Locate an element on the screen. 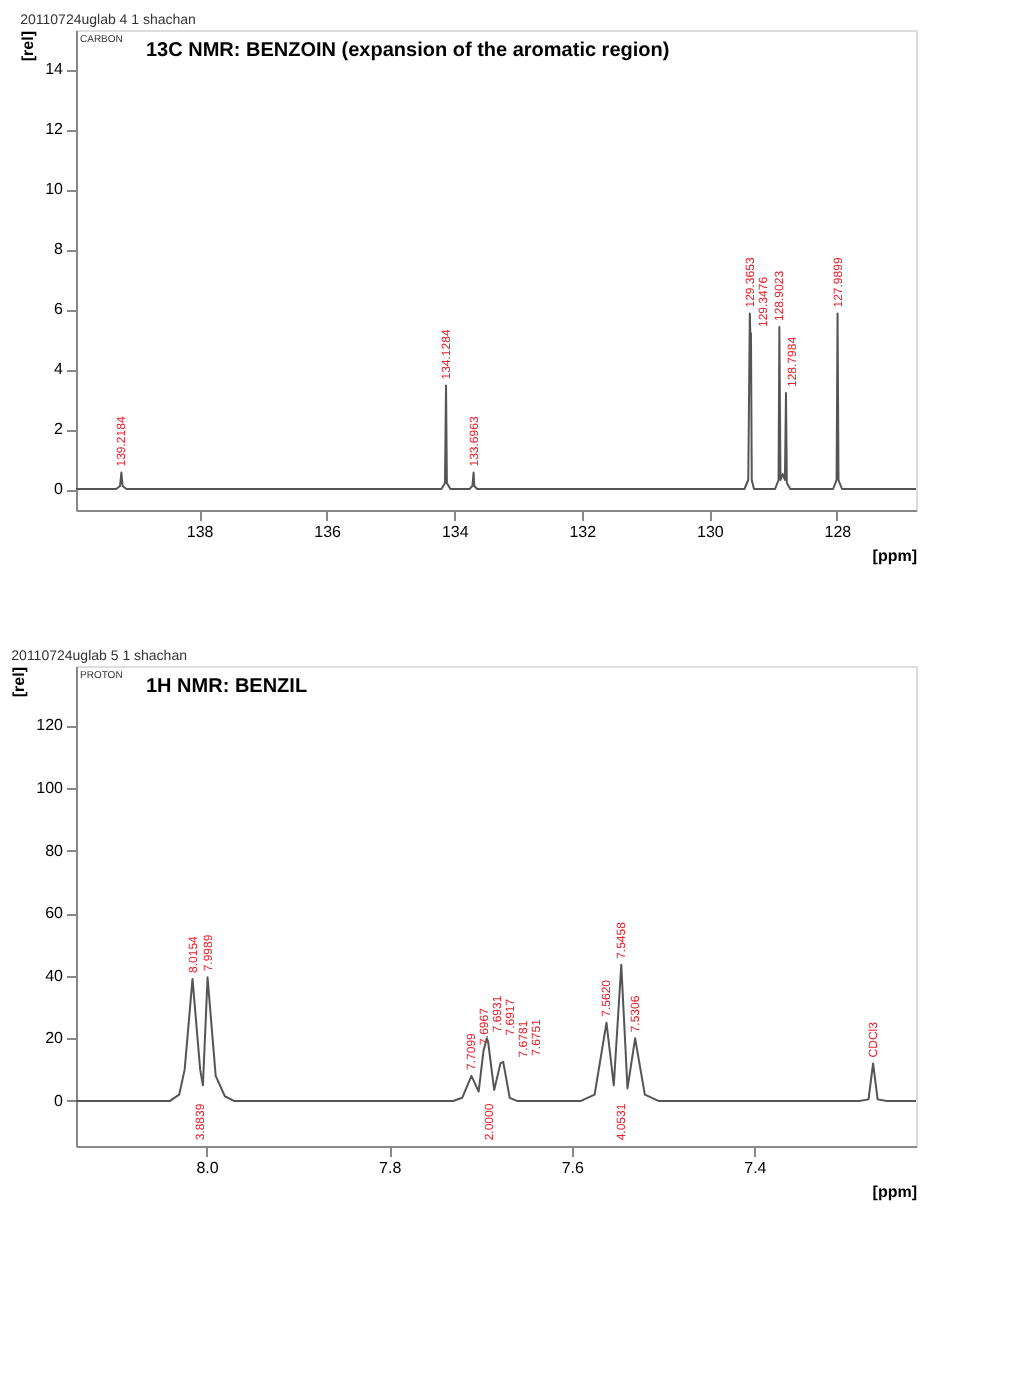 This screenshot has width=1024, height=1400. x-tick-label: 7.8 is located at coordinates (391, 1168).